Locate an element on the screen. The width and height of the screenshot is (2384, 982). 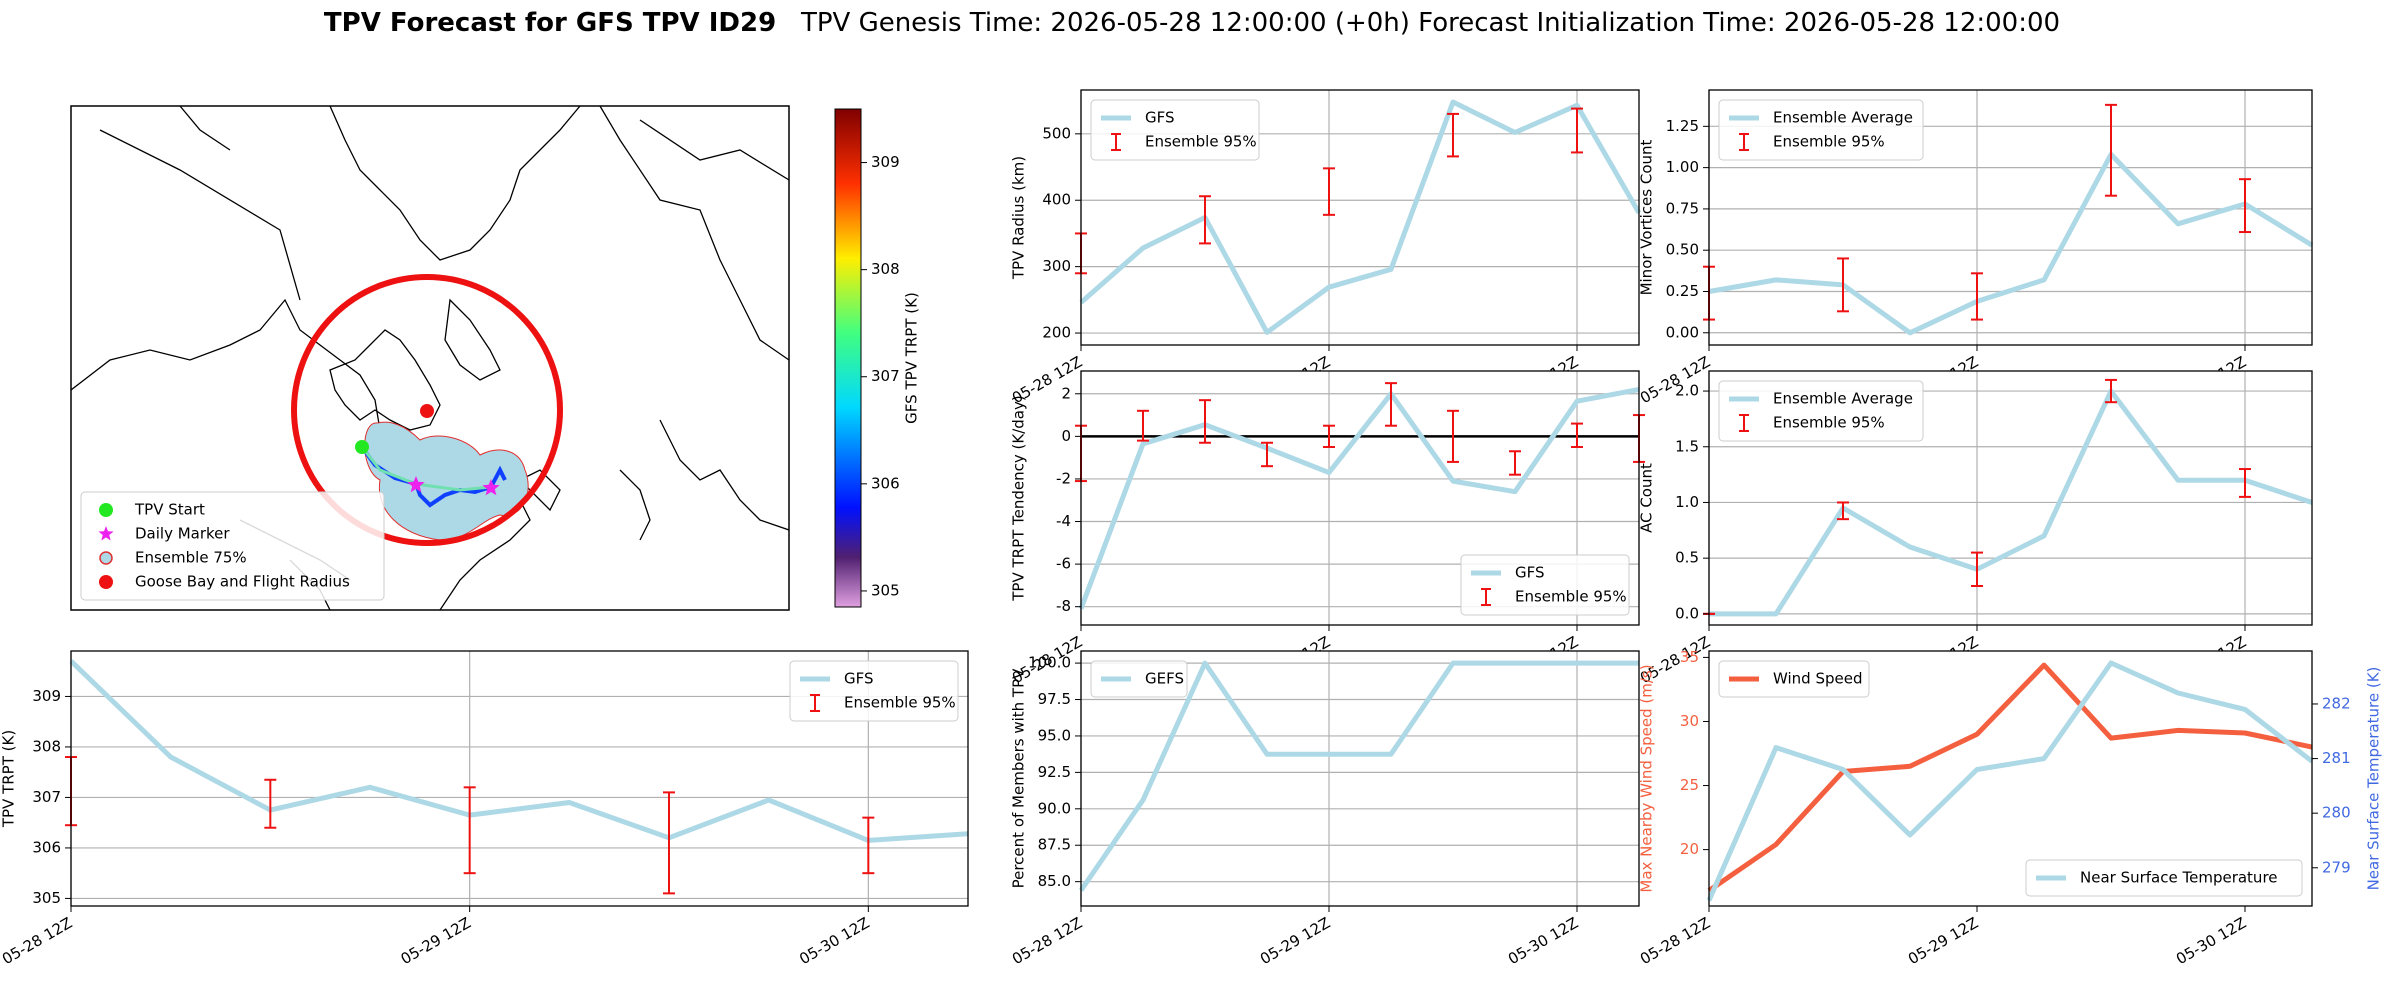
y-axis-label: Percent of Members with TPV is located at coordinates (1019, 778).